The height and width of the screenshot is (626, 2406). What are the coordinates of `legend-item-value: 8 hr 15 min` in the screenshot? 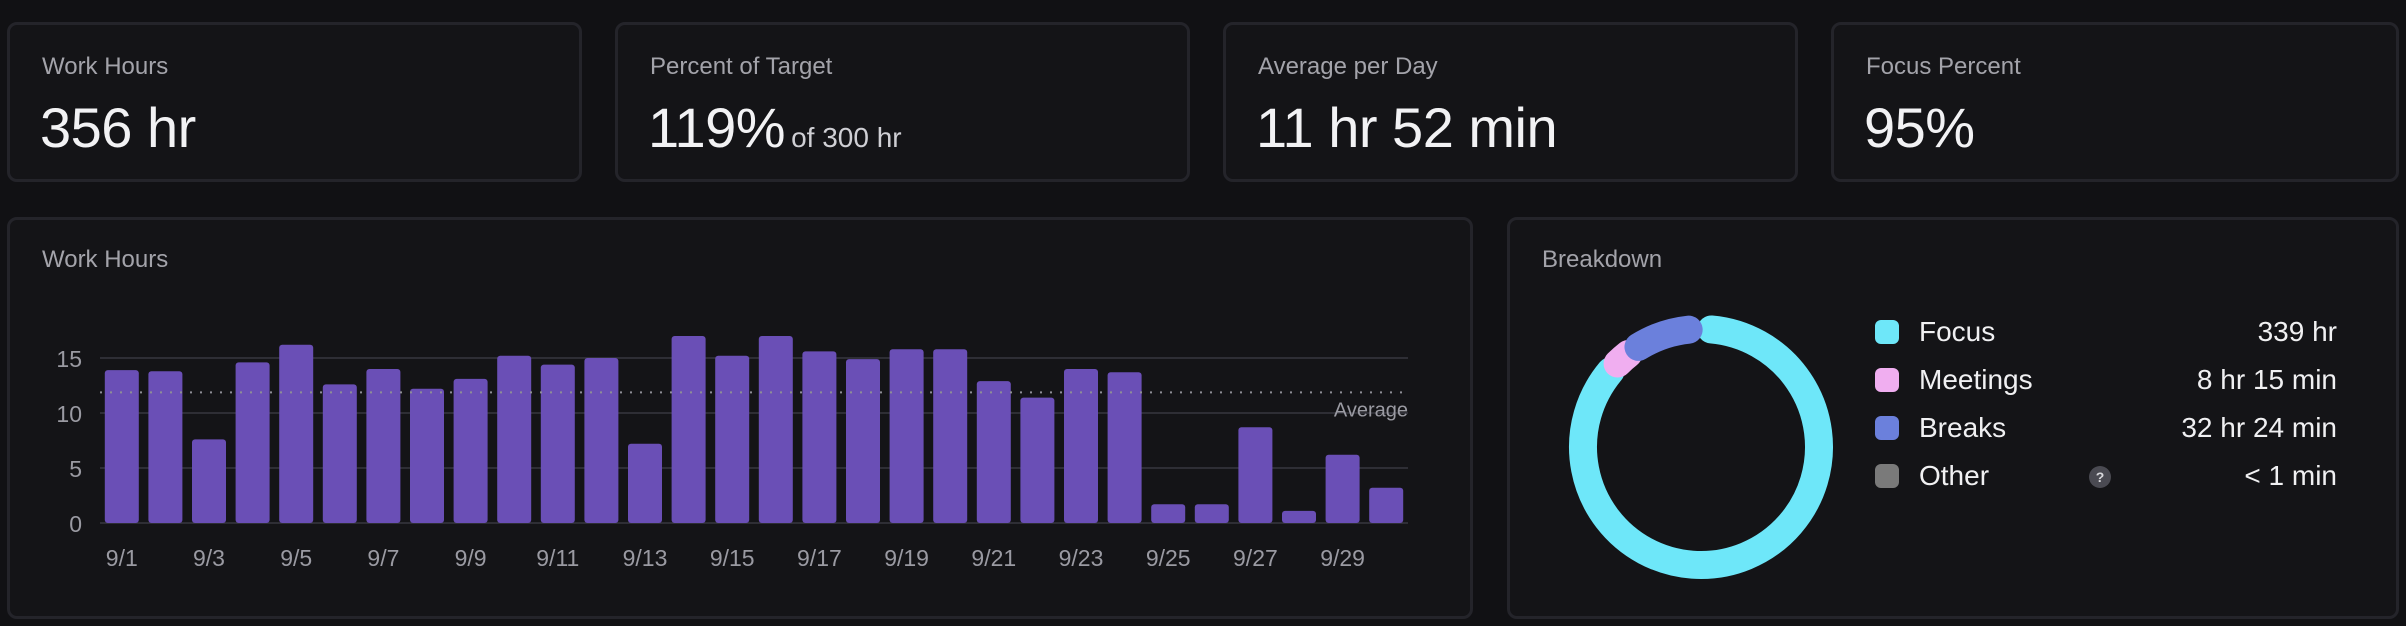 It's located at (2266, 379).